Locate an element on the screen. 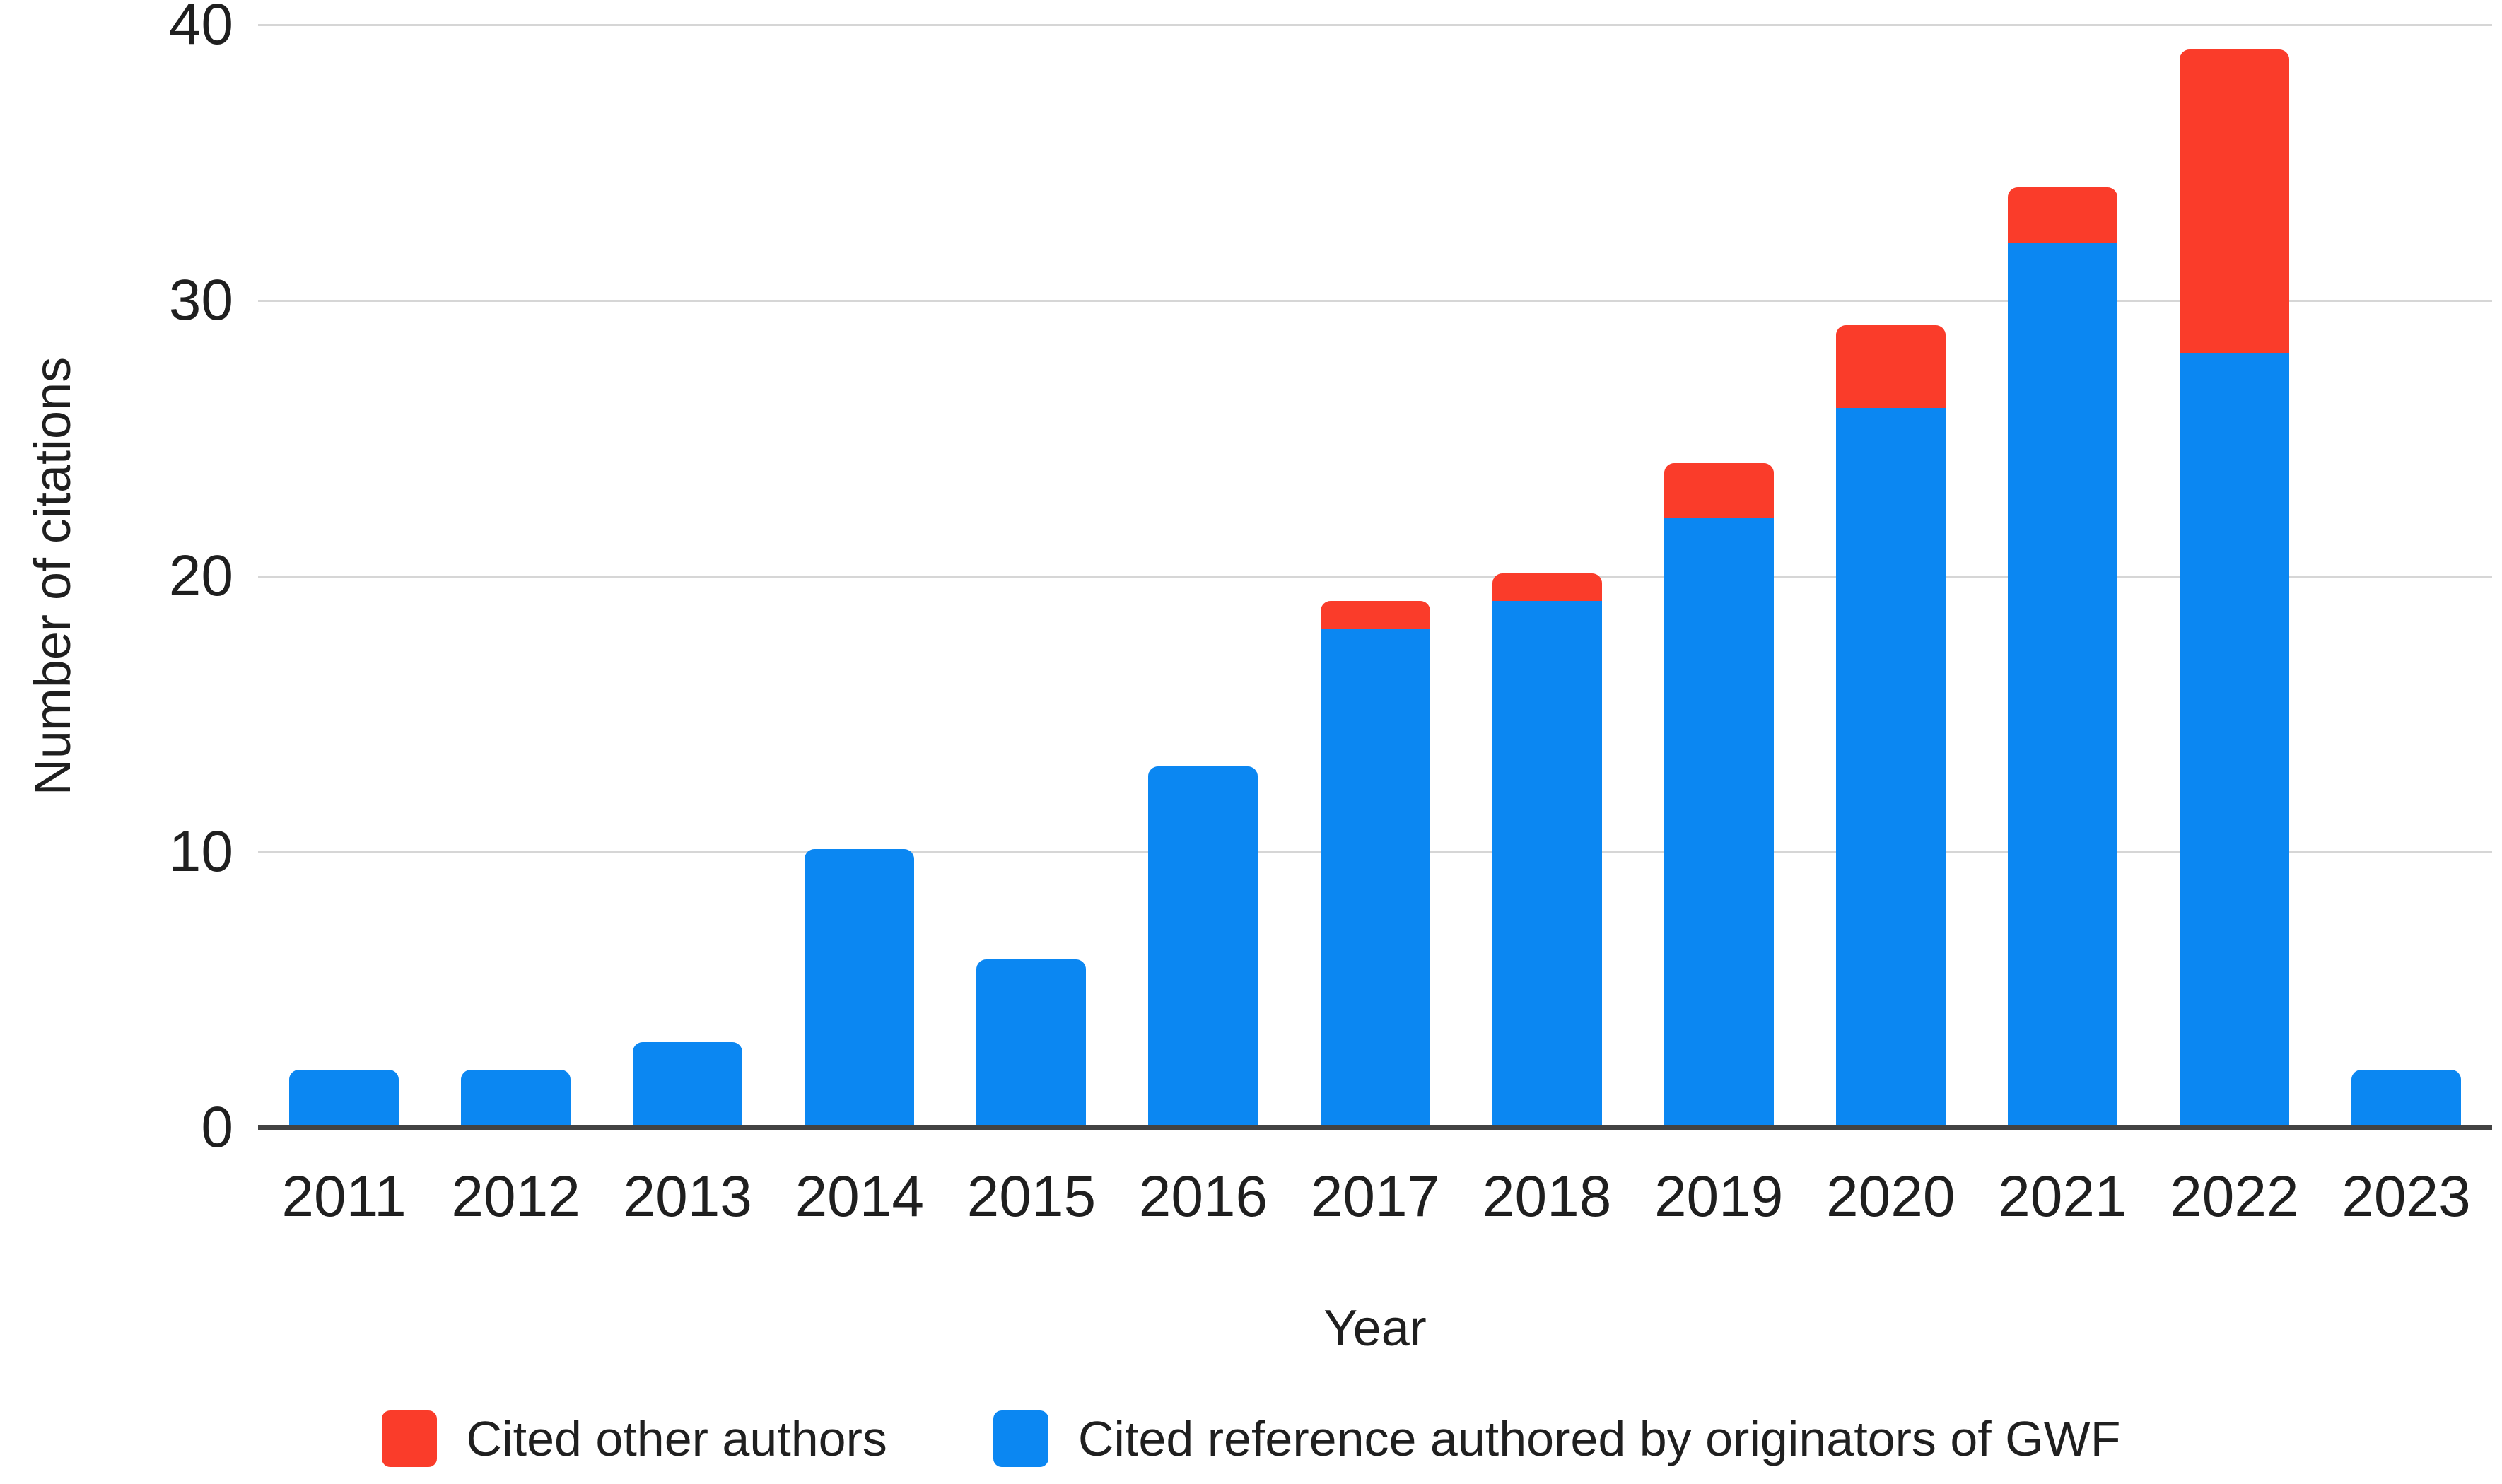 This screenshot has width=2502, height=1484. bar-segment-gwf-originators-2011 is located at coordinates (344, 1097).